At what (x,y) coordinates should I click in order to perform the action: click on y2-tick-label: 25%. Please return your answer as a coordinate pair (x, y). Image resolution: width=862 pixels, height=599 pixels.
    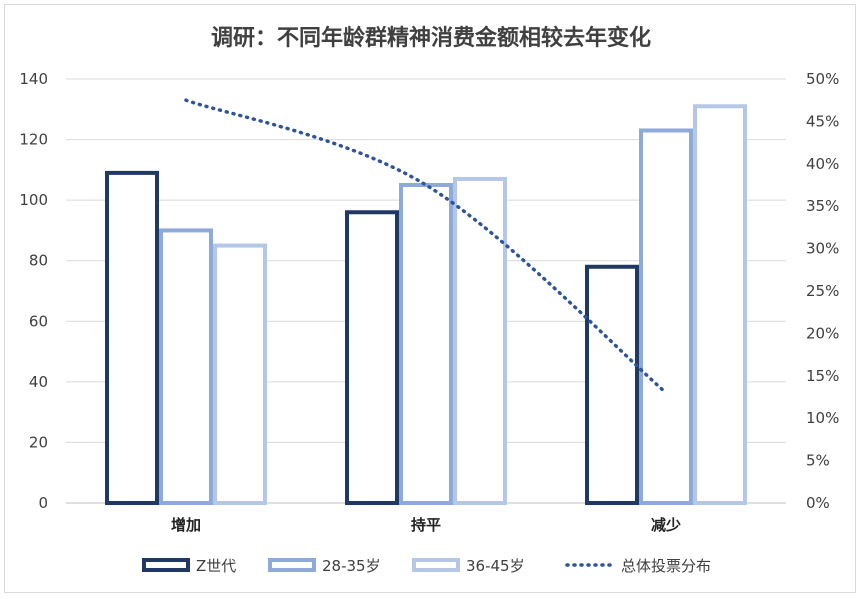
    Looking at the image, I should click on (822, 291).